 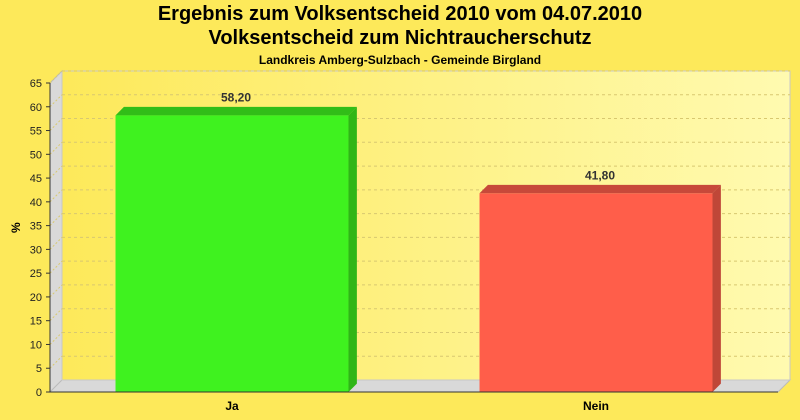 I want to click on y-tick-label: 20, so click(x=36, y=298).